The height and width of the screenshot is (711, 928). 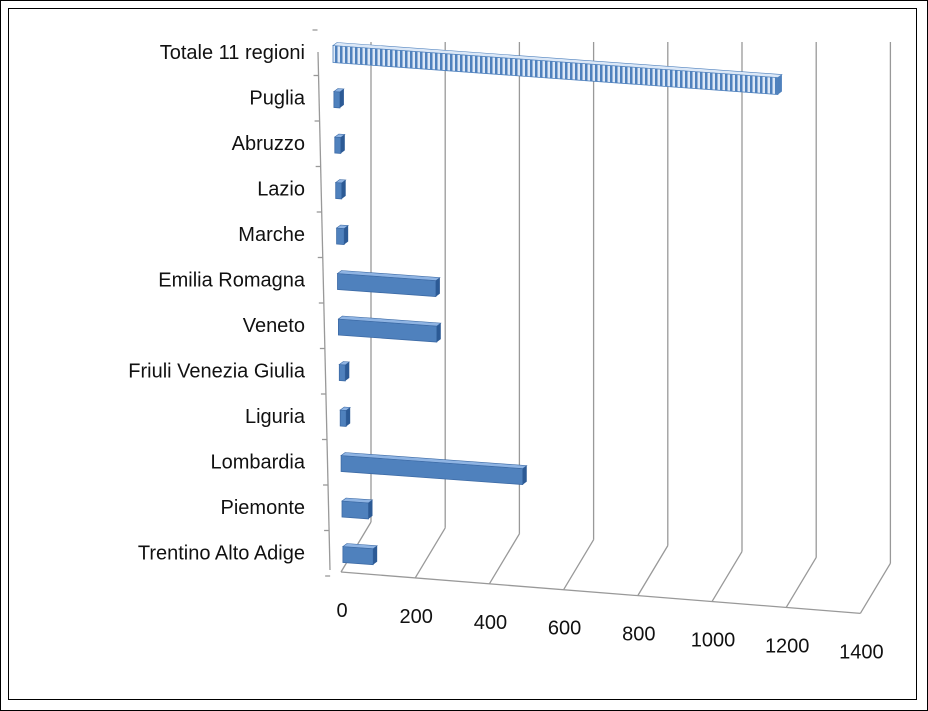 What do you see at coordinates (341, 611) in the screenshot?
I see `x-tick-label: 0` at bounding box center [341, 611].